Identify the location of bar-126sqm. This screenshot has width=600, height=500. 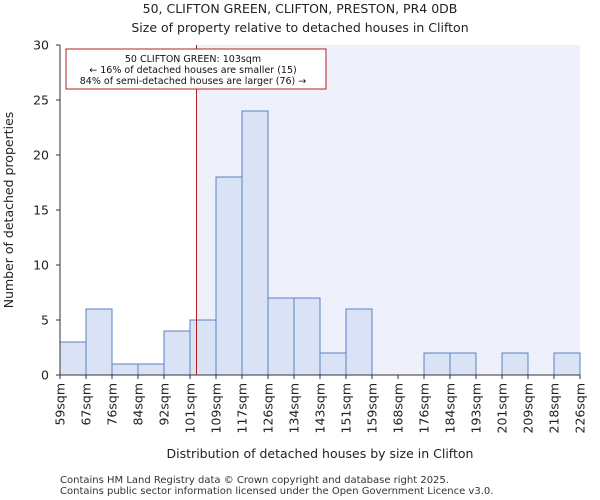
(281, 336).